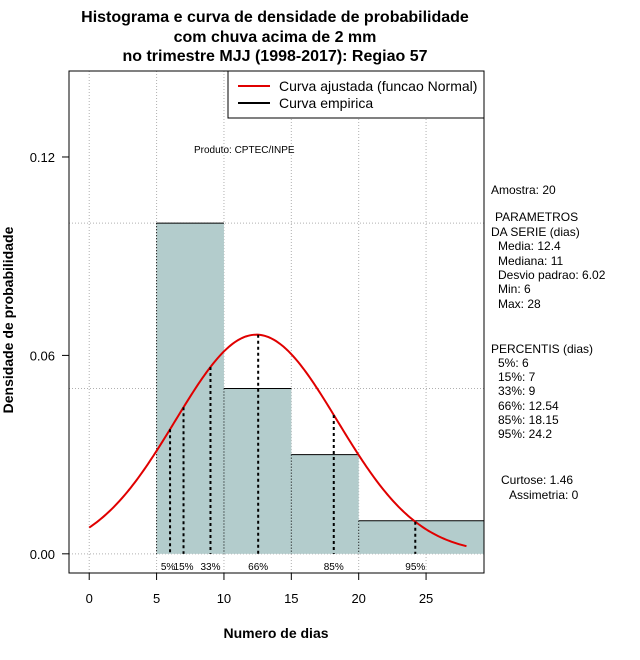 Image resolution: width=640 pixels, height=660 pixels. Describe the element at coordinates (224, 598) in the screenshot. I see `x-tick-label-2: 10` at that location.